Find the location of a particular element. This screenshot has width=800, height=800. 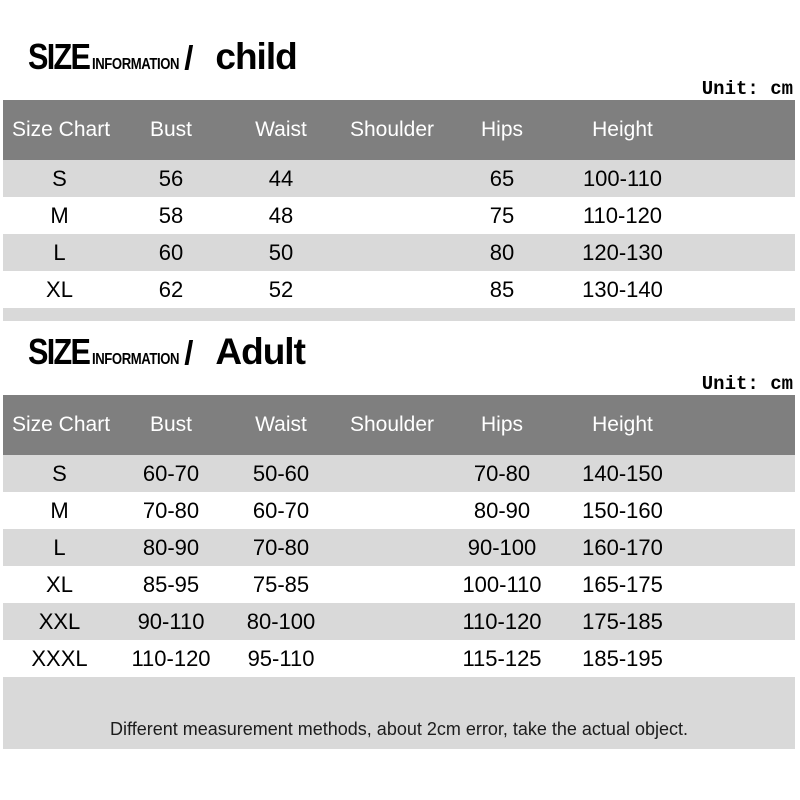

table-cell: 90-110 is located at coordinates (171, 621).